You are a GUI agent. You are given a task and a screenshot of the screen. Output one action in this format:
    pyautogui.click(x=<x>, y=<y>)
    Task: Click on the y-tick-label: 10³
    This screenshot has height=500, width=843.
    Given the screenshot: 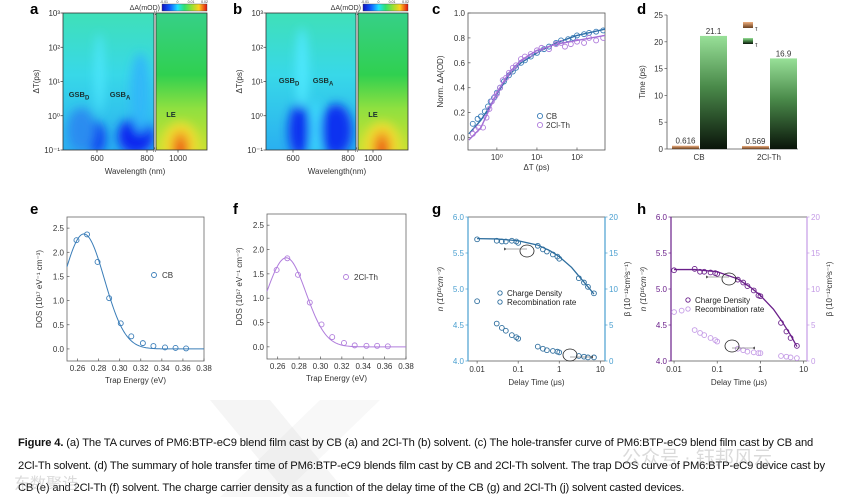 What is the action you would take?
    pyautogui.click(x=257, y=13)
    